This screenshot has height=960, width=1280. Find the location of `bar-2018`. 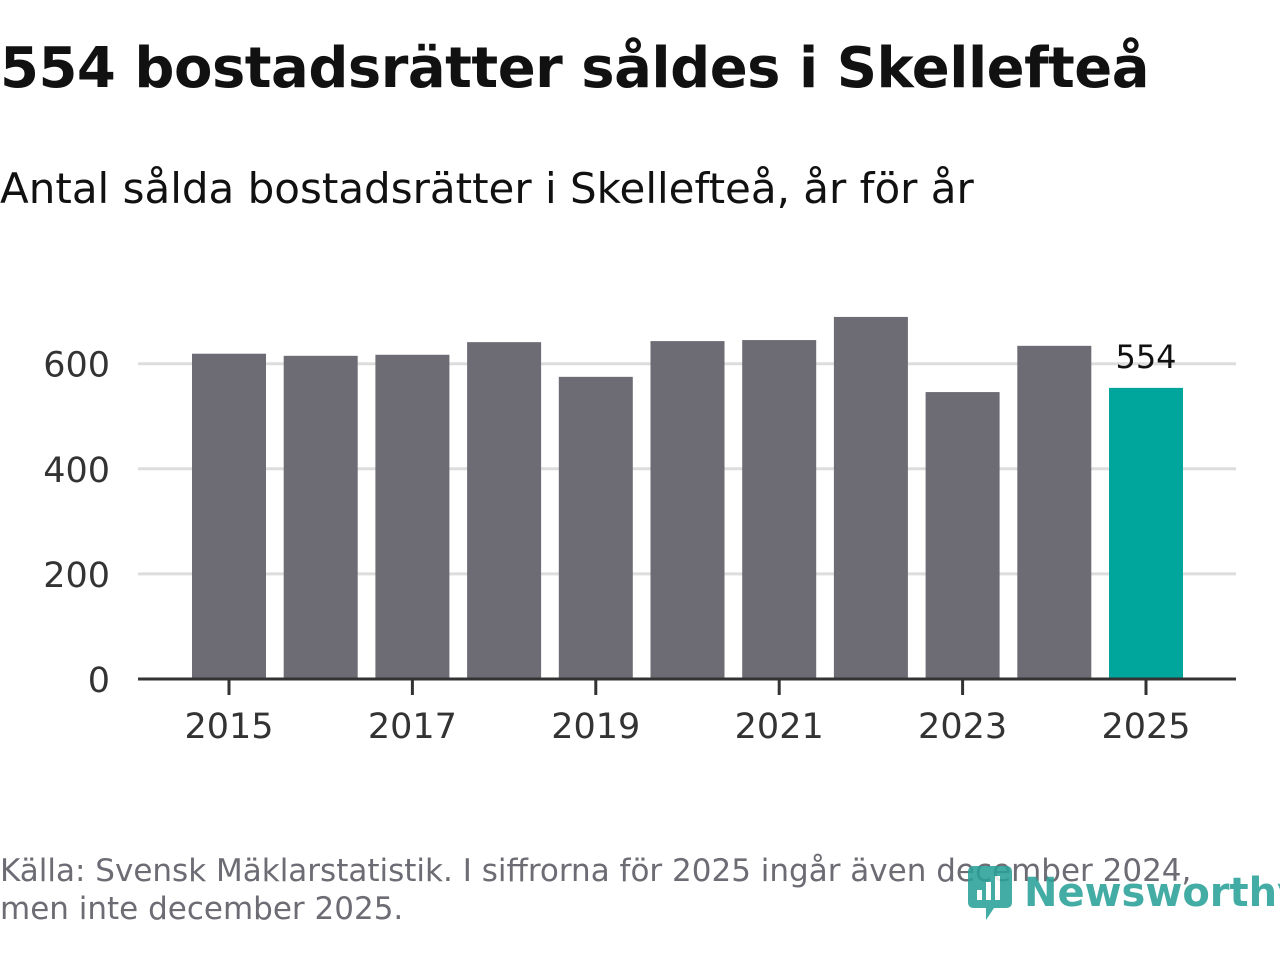

bar-2018 is located at coordinates (504, 510).